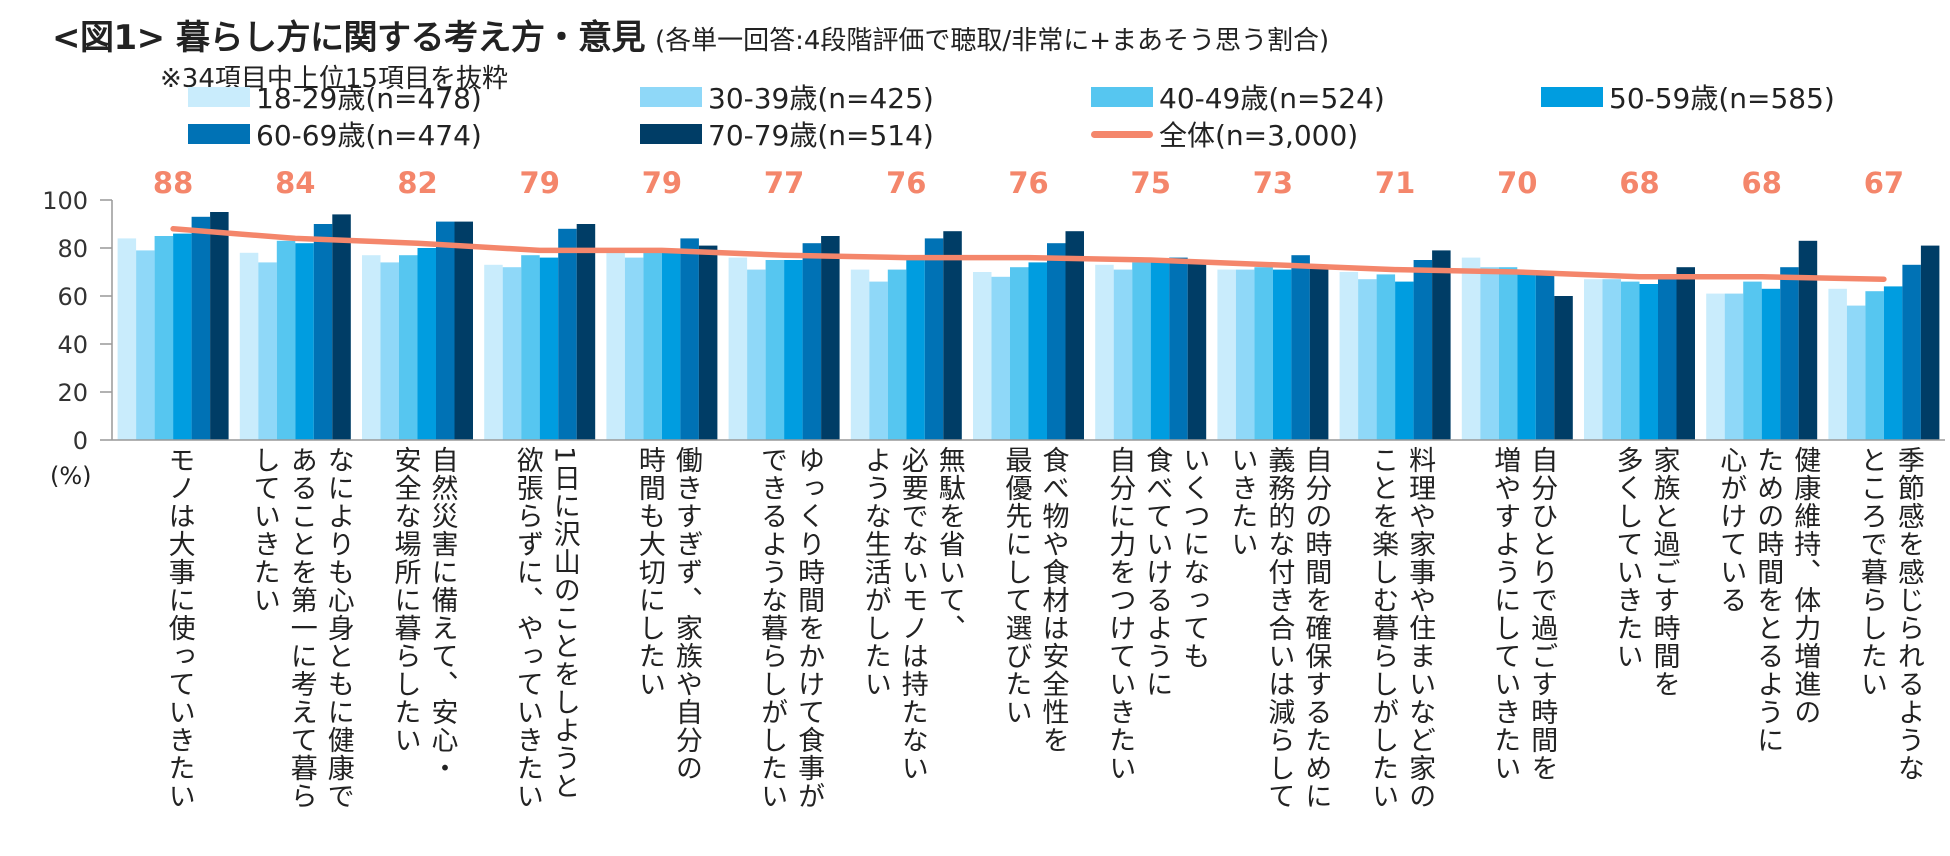 This screenshot has width=1950, height=856. I want to click on total-value-label: 75, so click(1151, 183).